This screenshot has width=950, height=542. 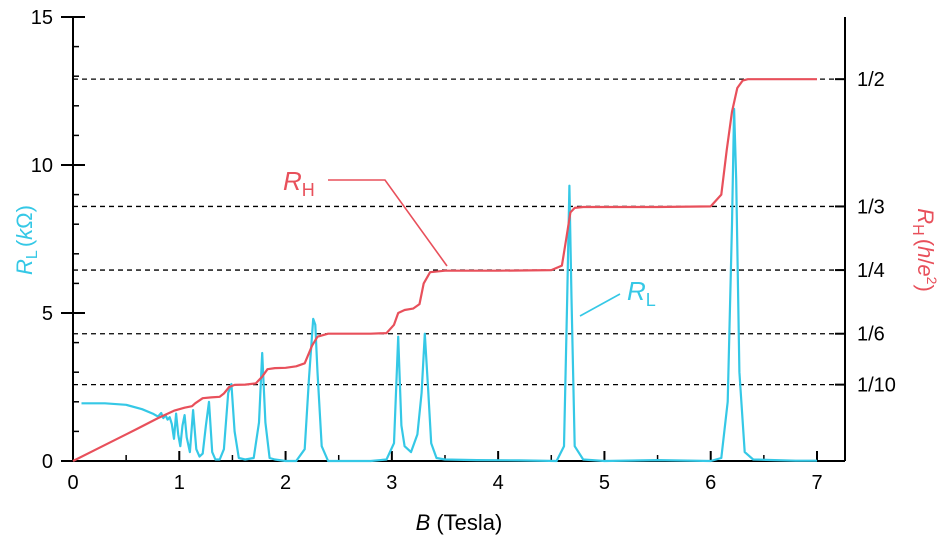 I want to click on x-tick-label: 3, so click(x=391, y=483).